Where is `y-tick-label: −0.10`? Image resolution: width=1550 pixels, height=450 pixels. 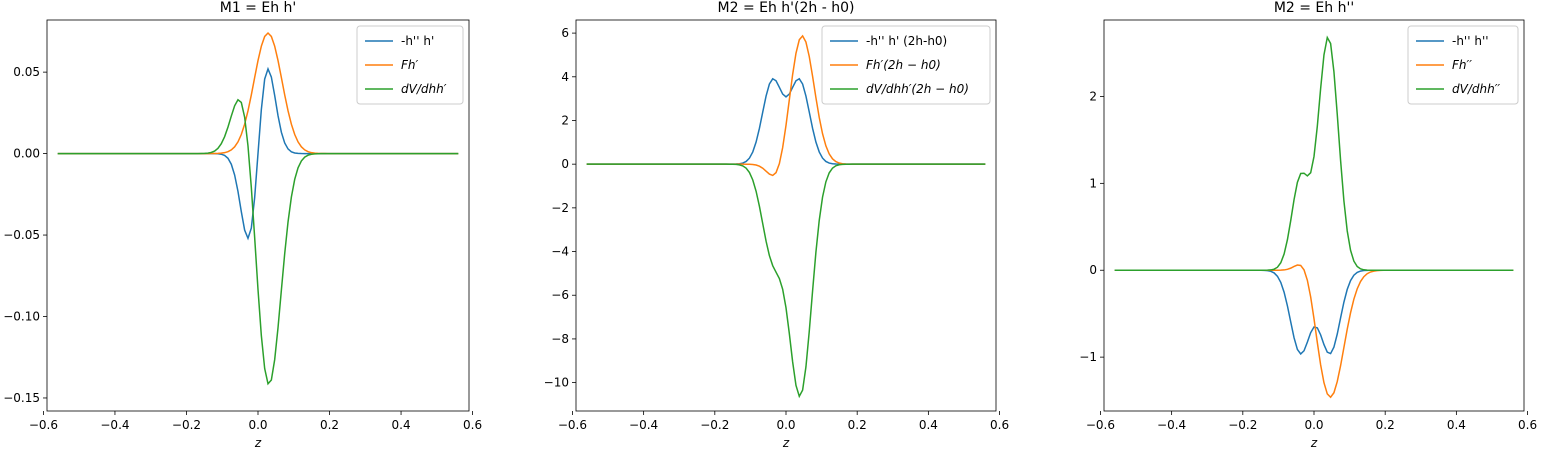 y-tick-label: −0.10 is located at coordinates (21, 317).